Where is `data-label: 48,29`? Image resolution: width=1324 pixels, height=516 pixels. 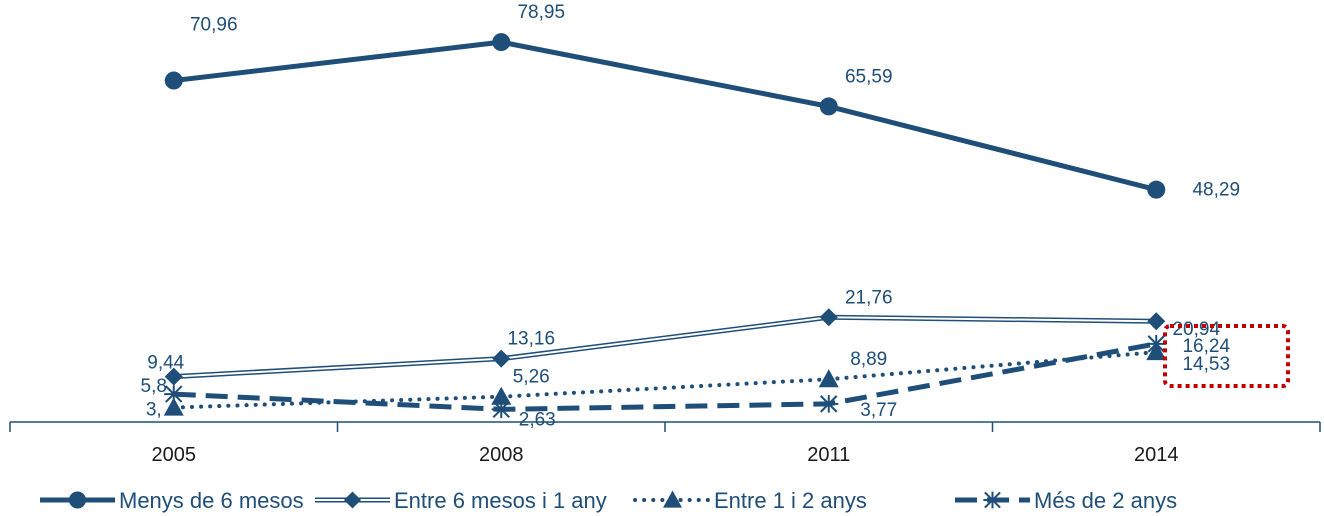 data-label: 48,29 is located at coordinates (1216, 190).